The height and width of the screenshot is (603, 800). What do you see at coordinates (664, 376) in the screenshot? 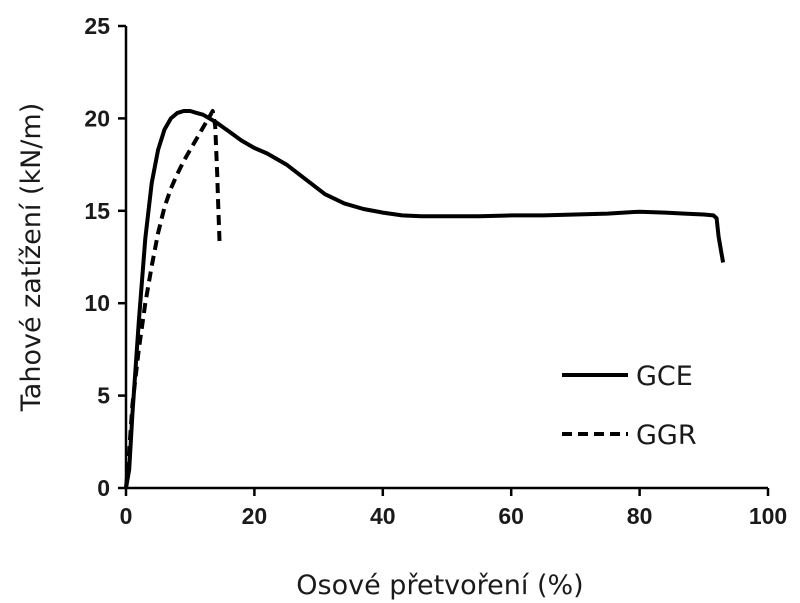
I see `legend-label-gce: GCE` at bounding box center [664, 376].